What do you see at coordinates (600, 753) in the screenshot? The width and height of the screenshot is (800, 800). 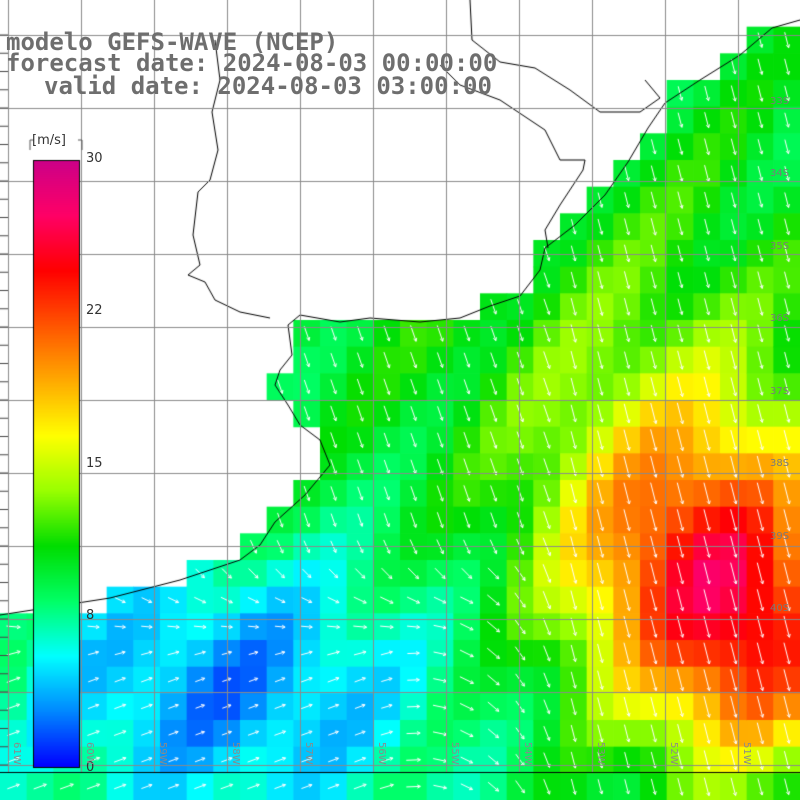 I see `lon-label-53w: 53W` at bounding box center [600, 753].